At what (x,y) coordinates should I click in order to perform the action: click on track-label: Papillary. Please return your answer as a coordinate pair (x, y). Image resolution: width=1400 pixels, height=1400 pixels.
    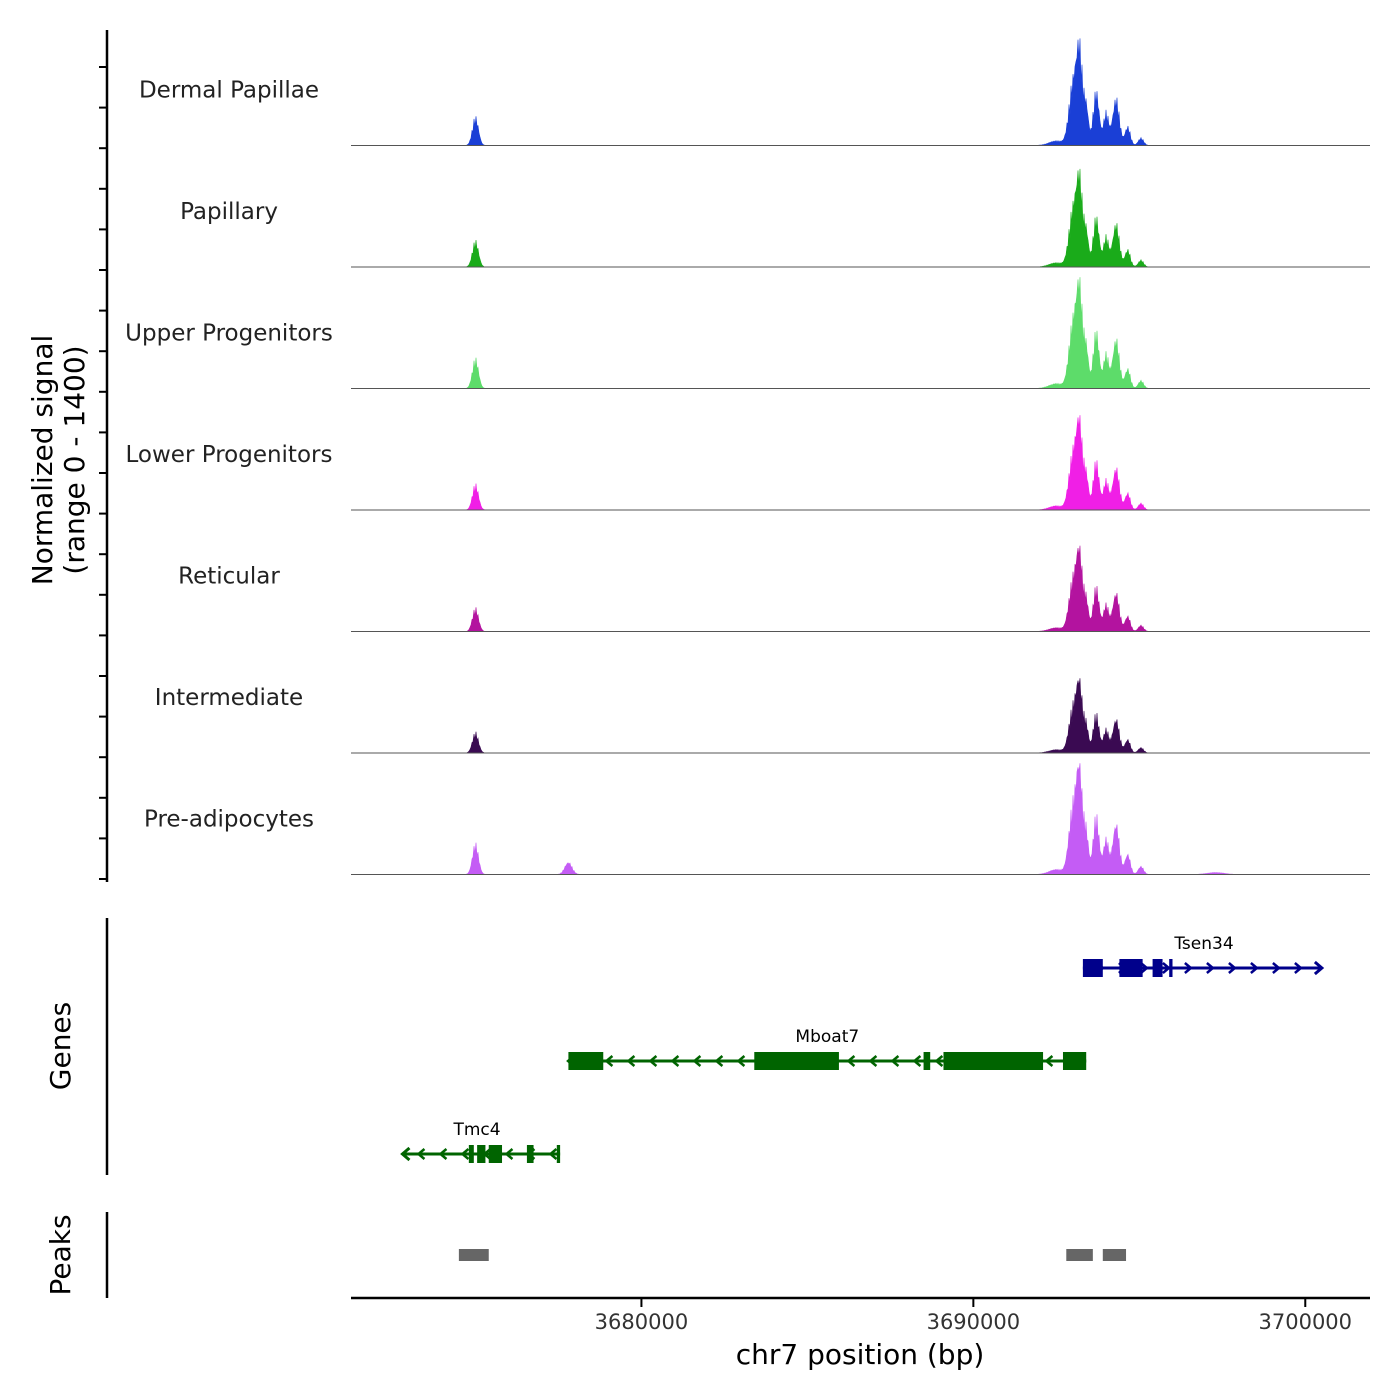
    Looking at the image, I should click on (229, 212).